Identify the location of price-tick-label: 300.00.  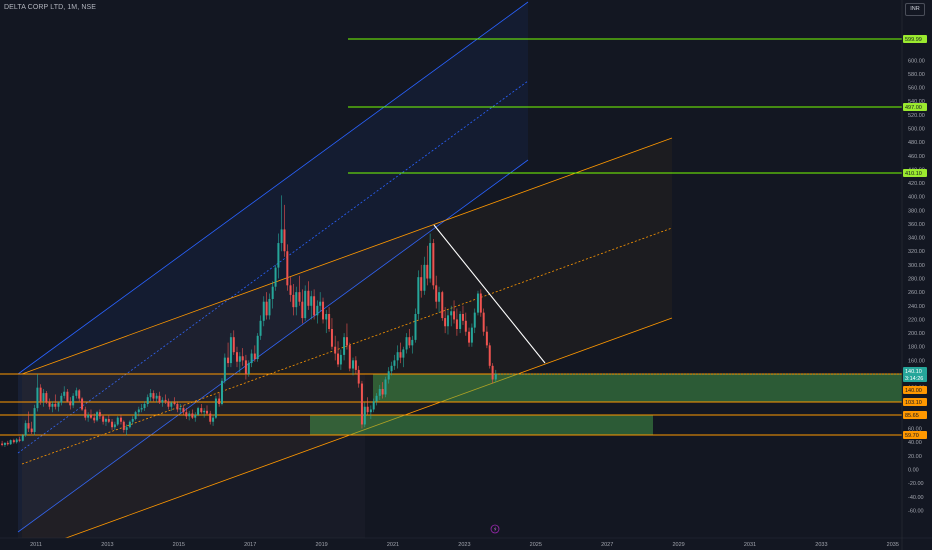
(916, 266).